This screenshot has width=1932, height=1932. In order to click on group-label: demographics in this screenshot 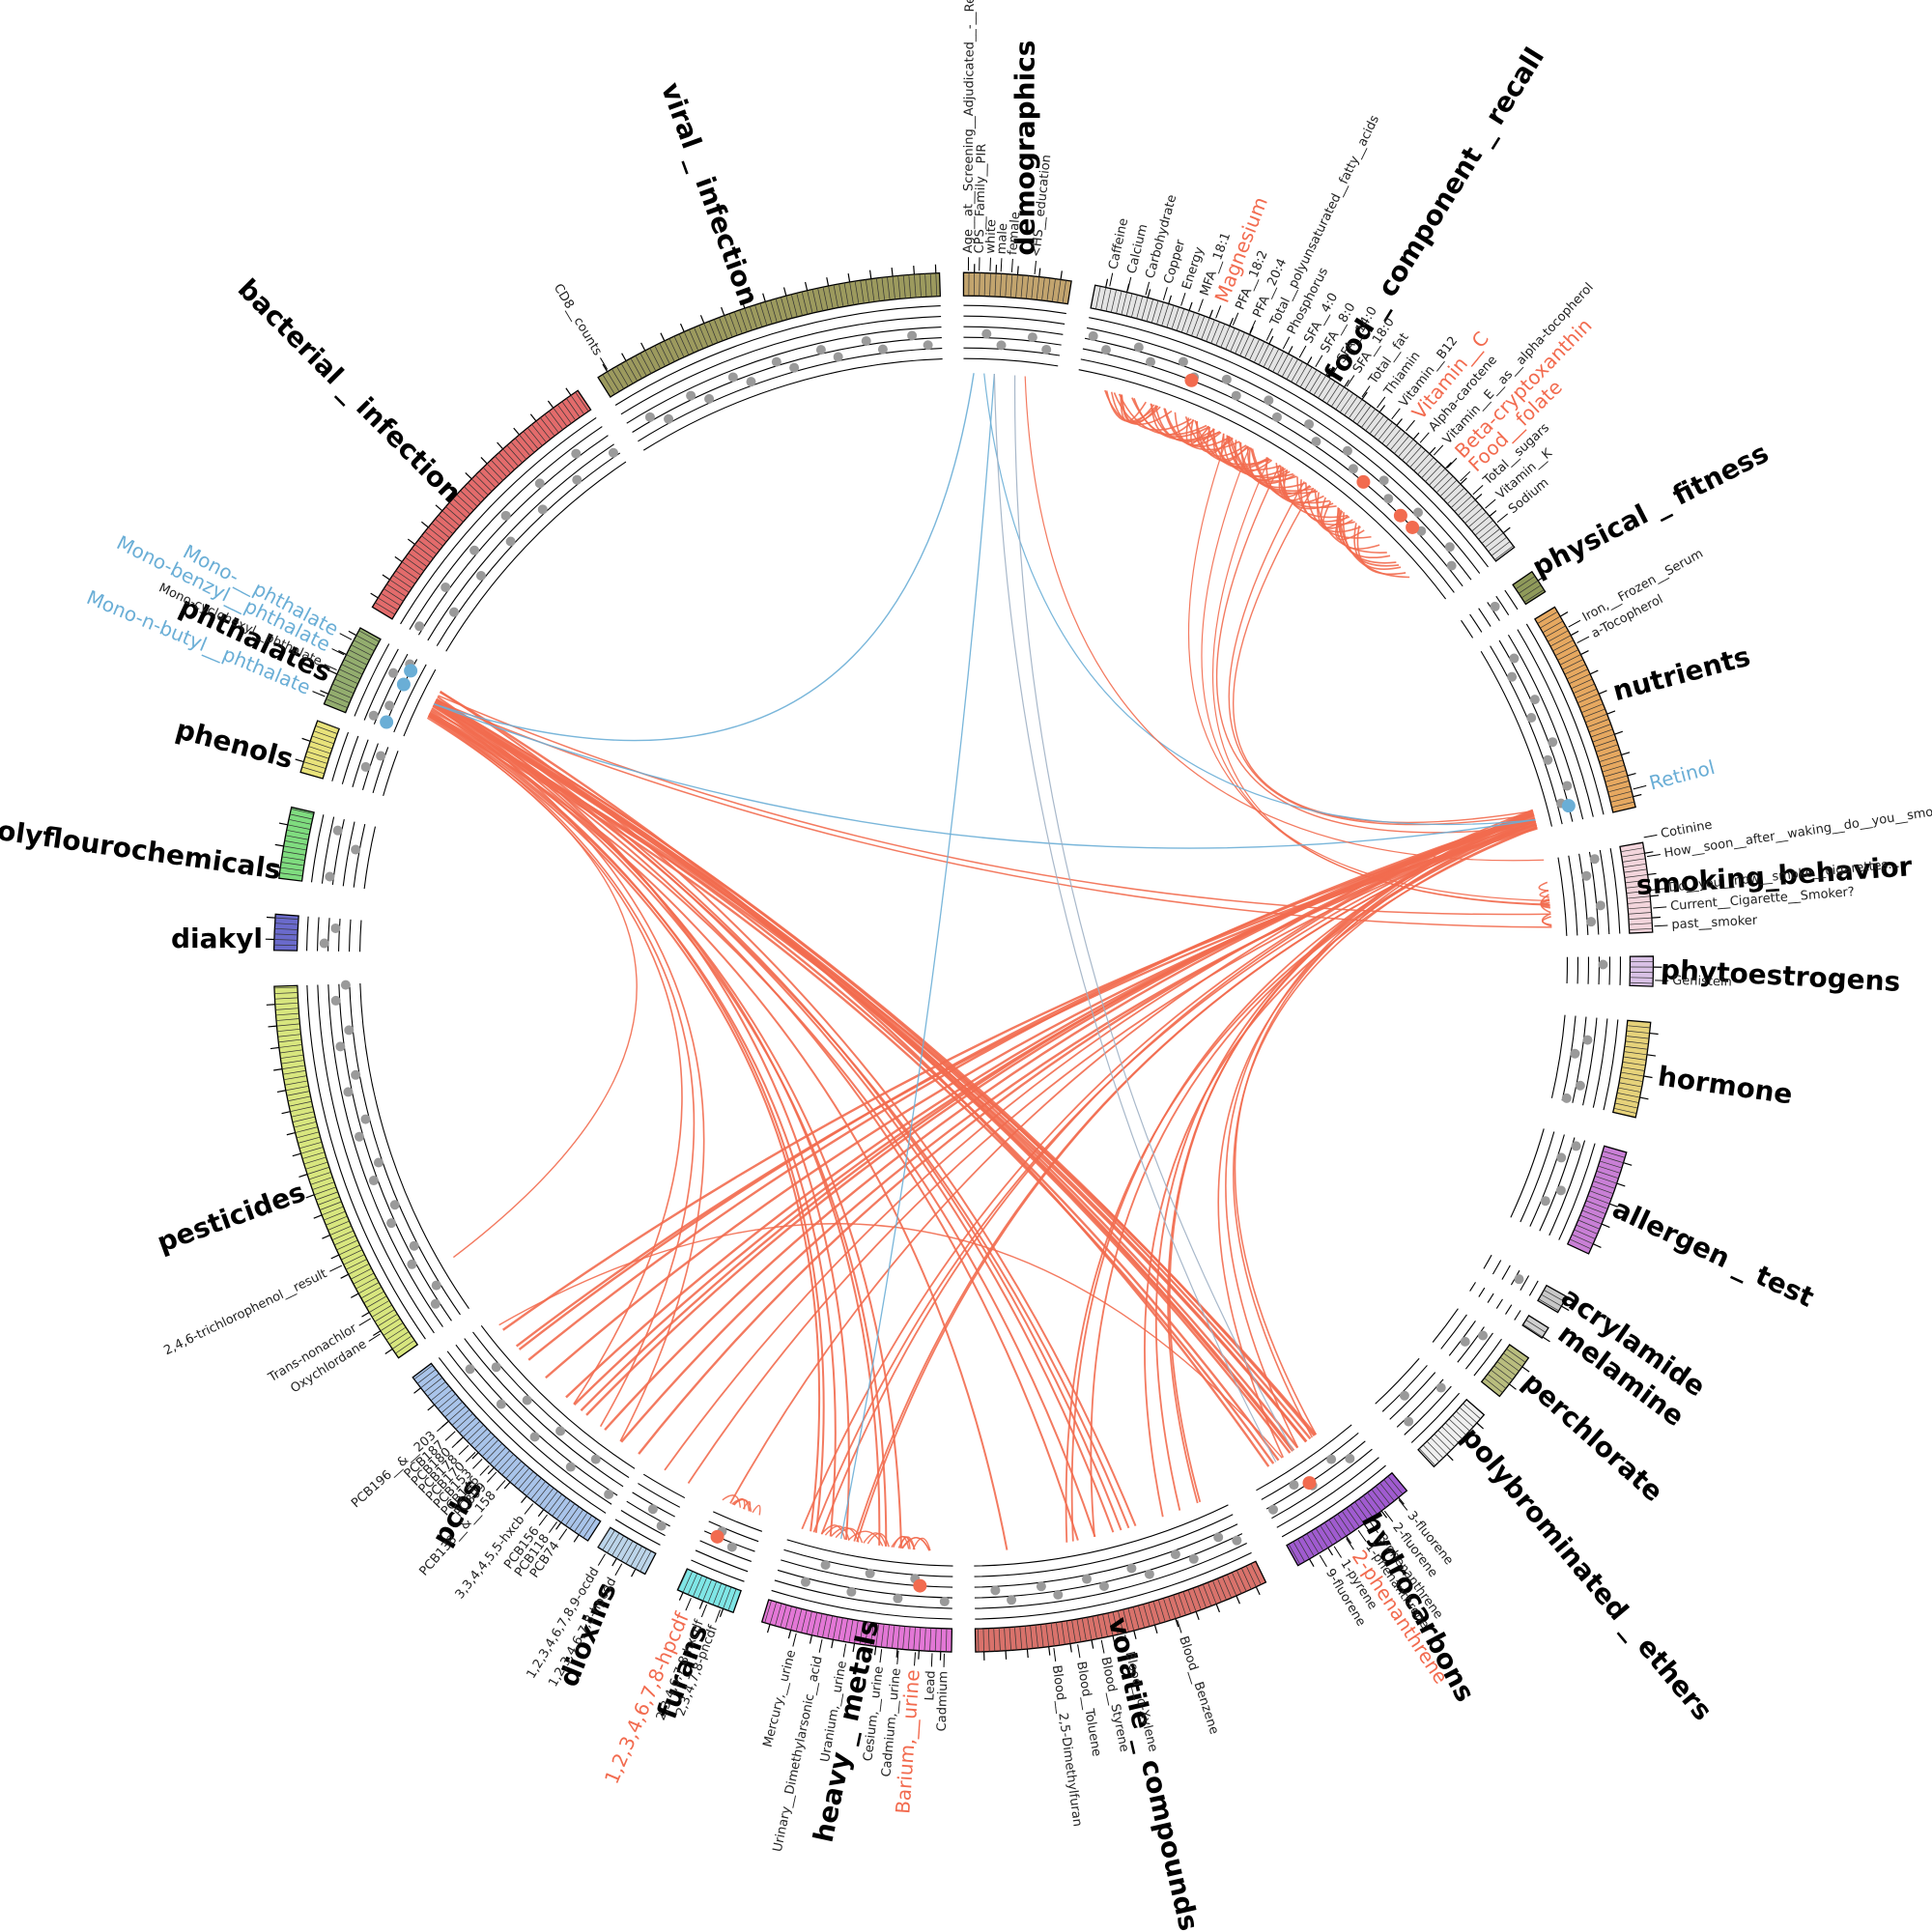, I will do `click(1025, 148)`.